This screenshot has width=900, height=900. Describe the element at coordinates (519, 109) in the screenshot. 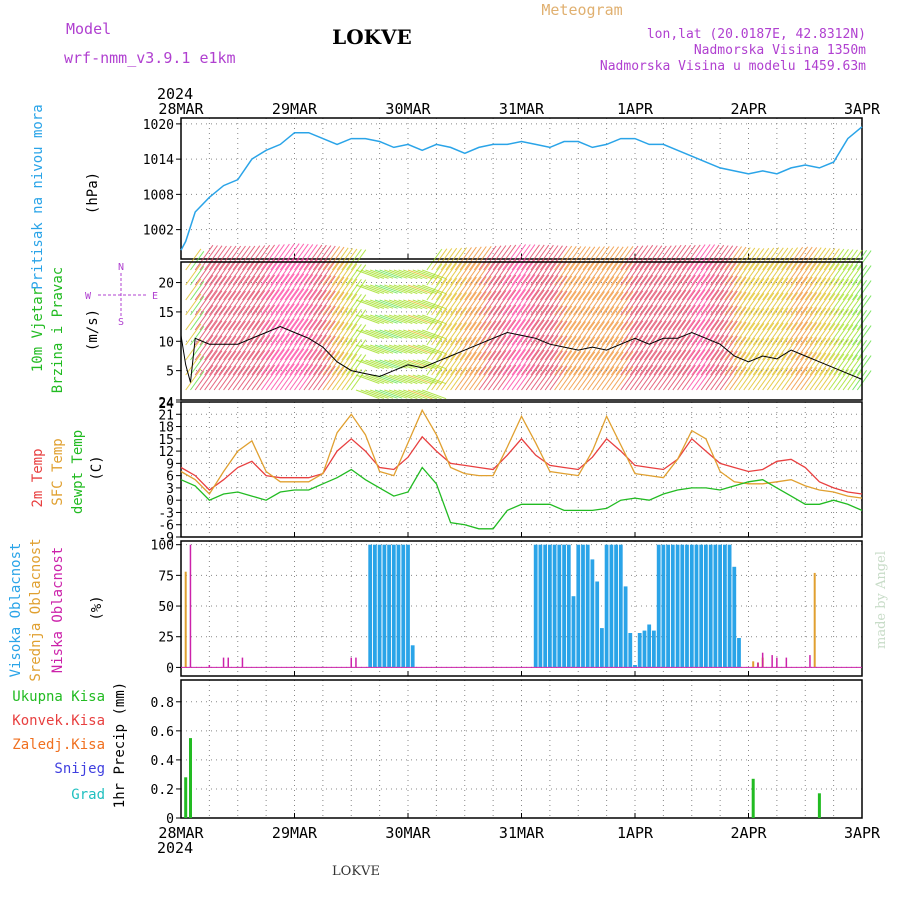

I see `top-time-axis: 28MAR 29MAR 30MAR 31MAR 1APR 2APR 3APR` at that location.